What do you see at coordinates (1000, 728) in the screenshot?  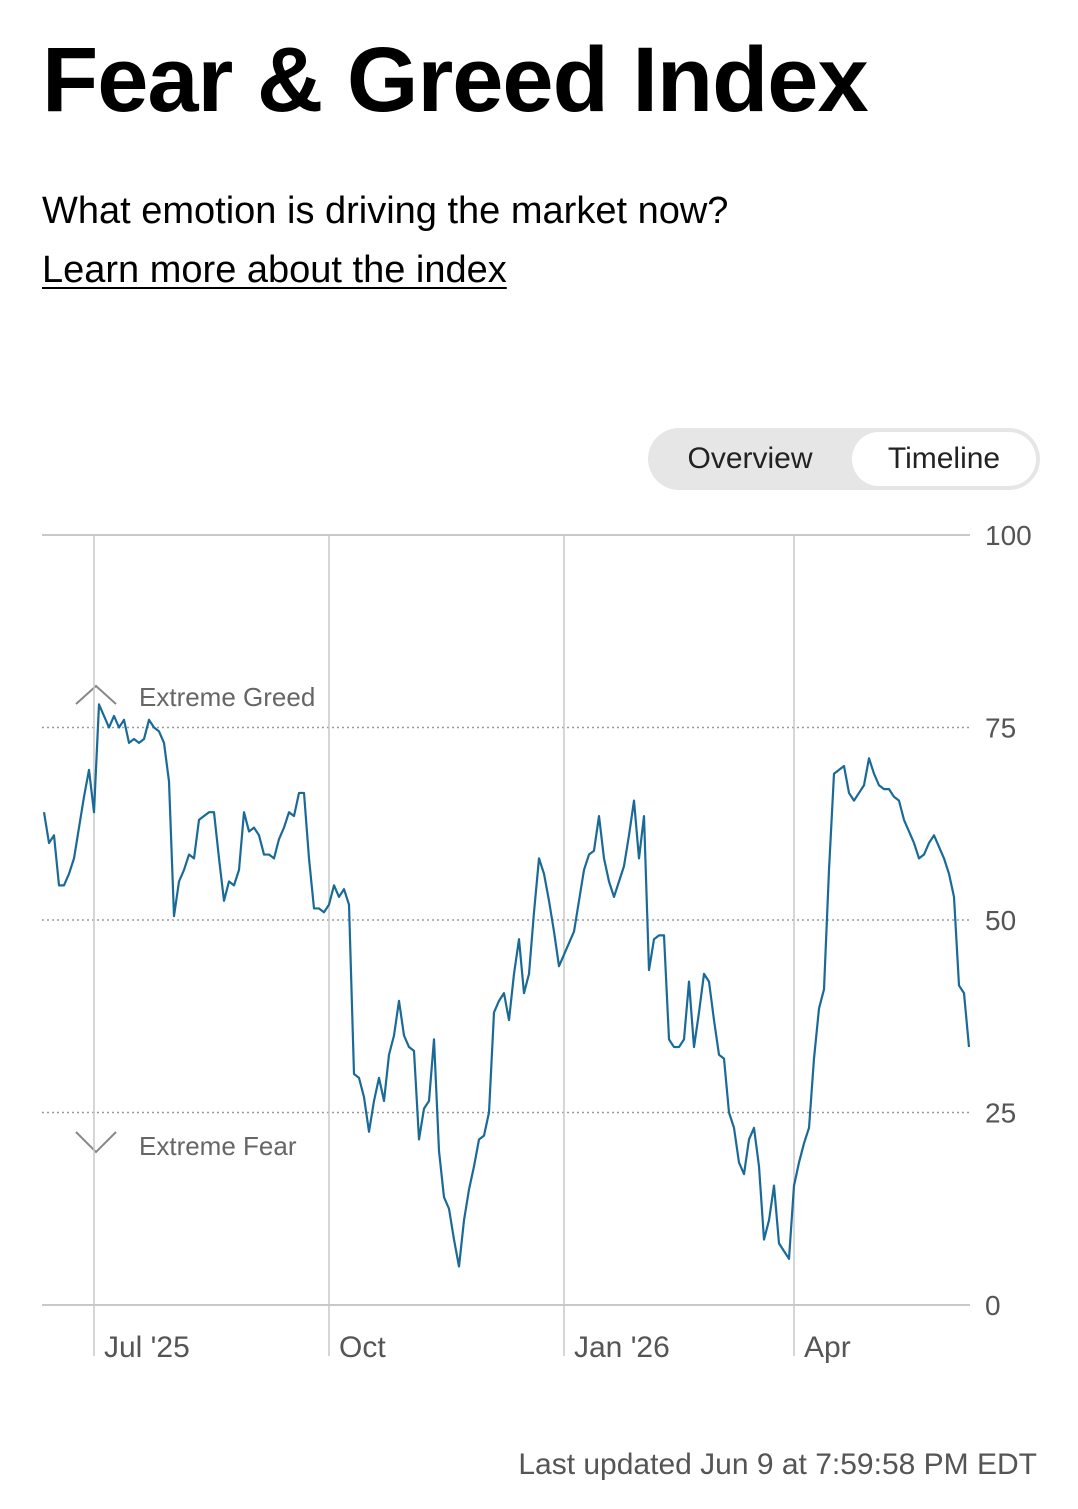 I see `y-tick-label: 75` at bounding box center [1000, 728].